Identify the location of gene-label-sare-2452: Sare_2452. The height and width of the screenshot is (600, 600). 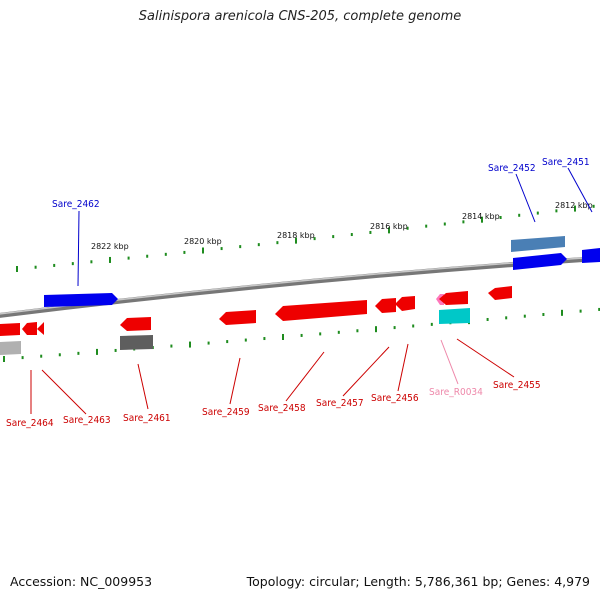
(512, 168).